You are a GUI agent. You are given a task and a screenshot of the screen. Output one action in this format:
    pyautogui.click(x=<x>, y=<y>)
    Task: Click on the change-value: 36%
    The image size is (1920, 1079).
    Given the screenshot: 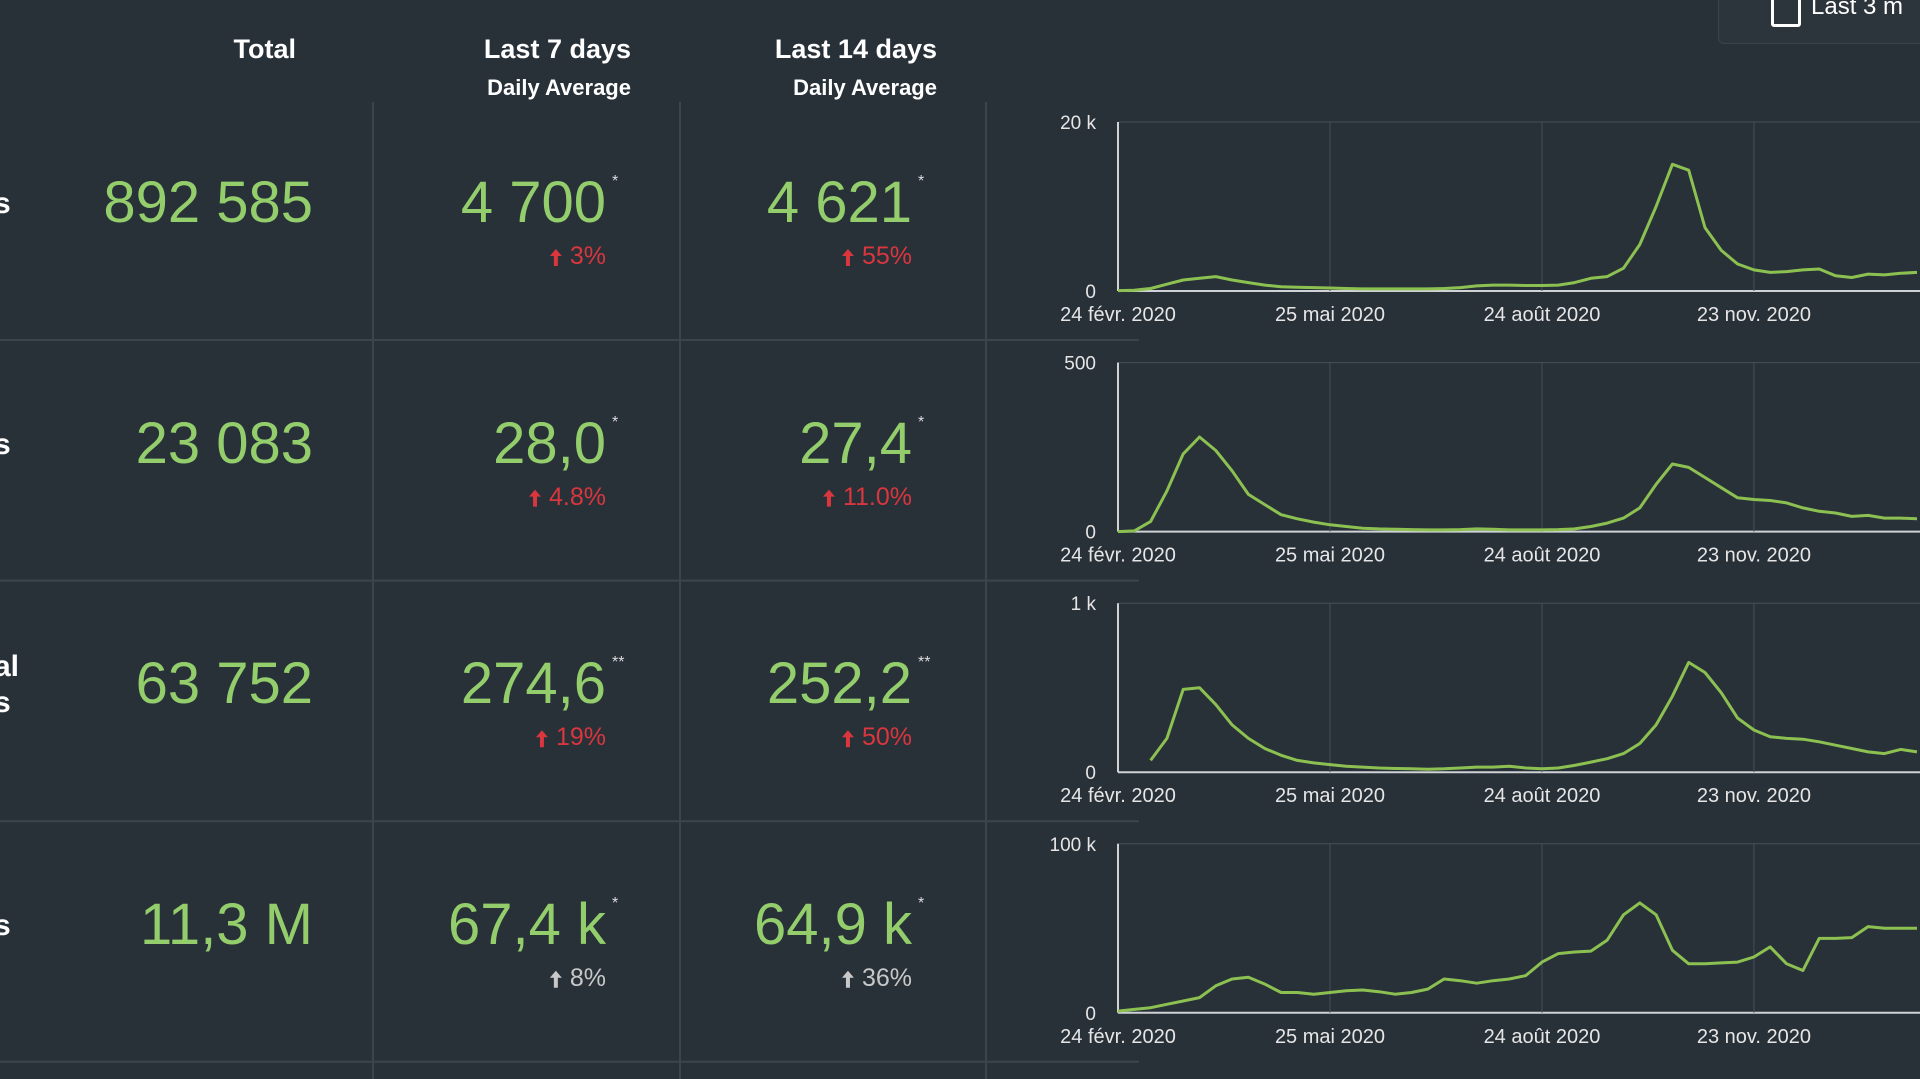 What is the action you would take?
    pyautogui.click(x=886, y=977)
    